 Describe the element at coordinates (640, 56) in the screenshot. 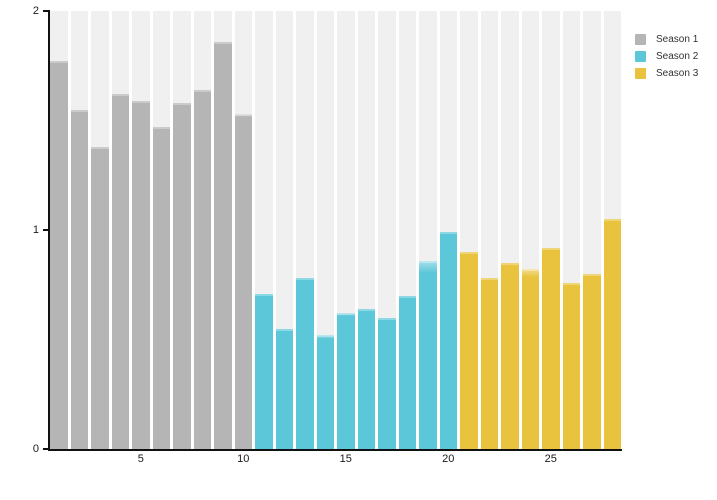

I see `season-2-swatch-icon` at that location.